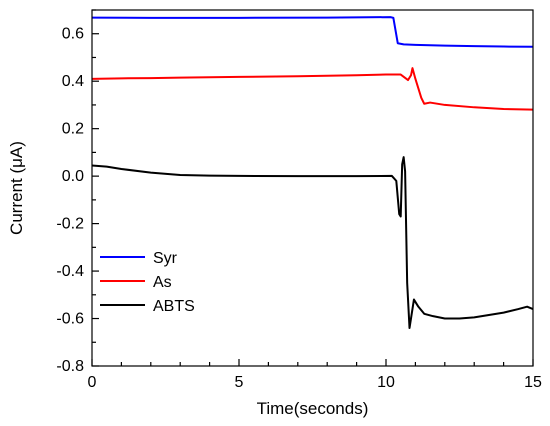 The width and height of the screenshot is (550, 426). I want to click on series-line-as, so click(312, 89).